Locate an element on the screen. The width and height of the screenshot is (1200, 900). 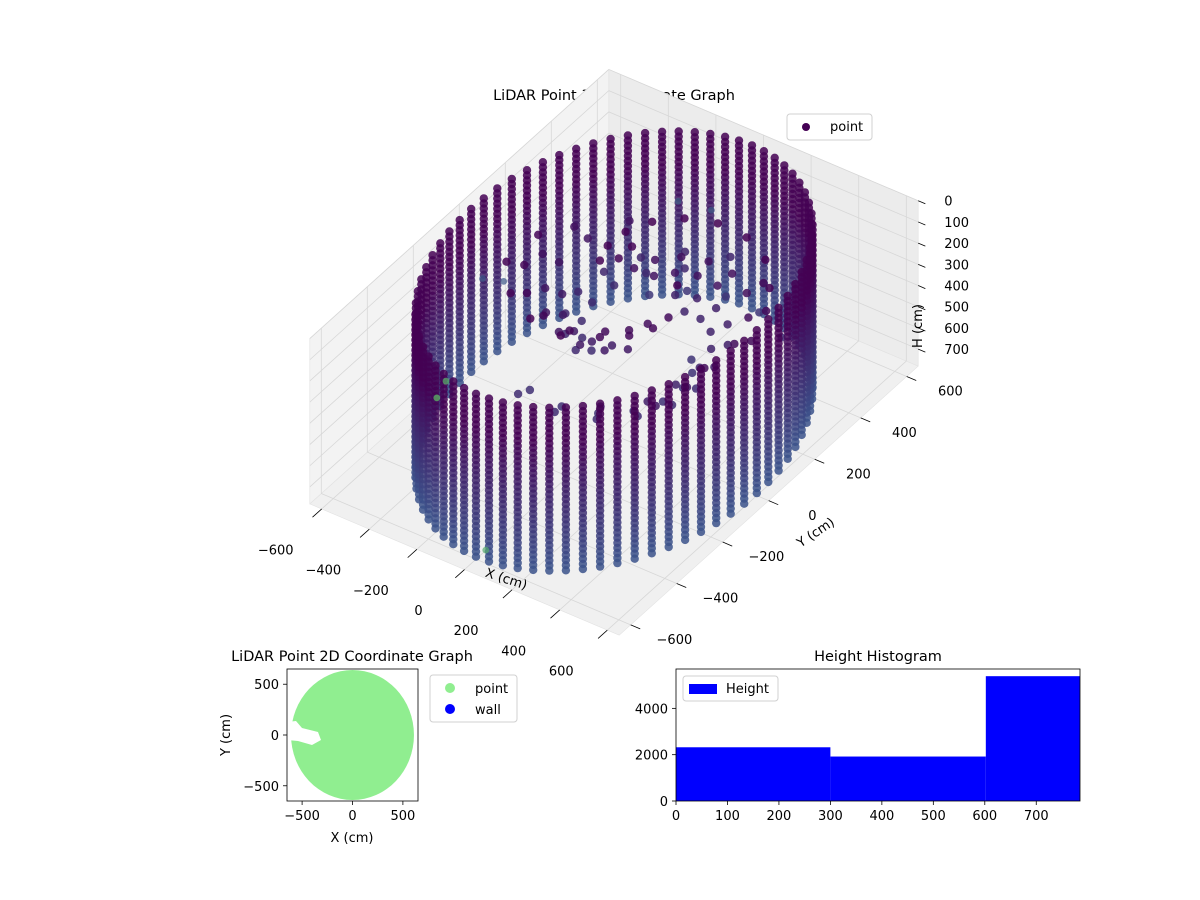
y-tick-label-2d: 0 is located at coordinates (275, 736).